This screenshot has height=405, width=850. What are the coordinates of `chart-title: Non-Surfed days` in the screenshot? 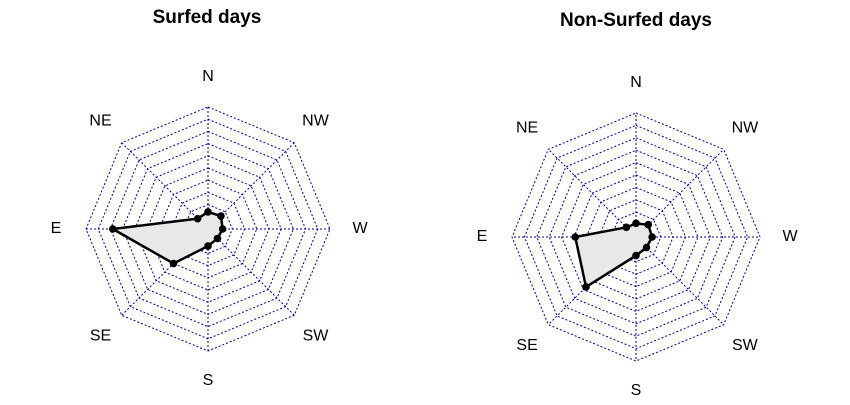 It's located at (636, 20).